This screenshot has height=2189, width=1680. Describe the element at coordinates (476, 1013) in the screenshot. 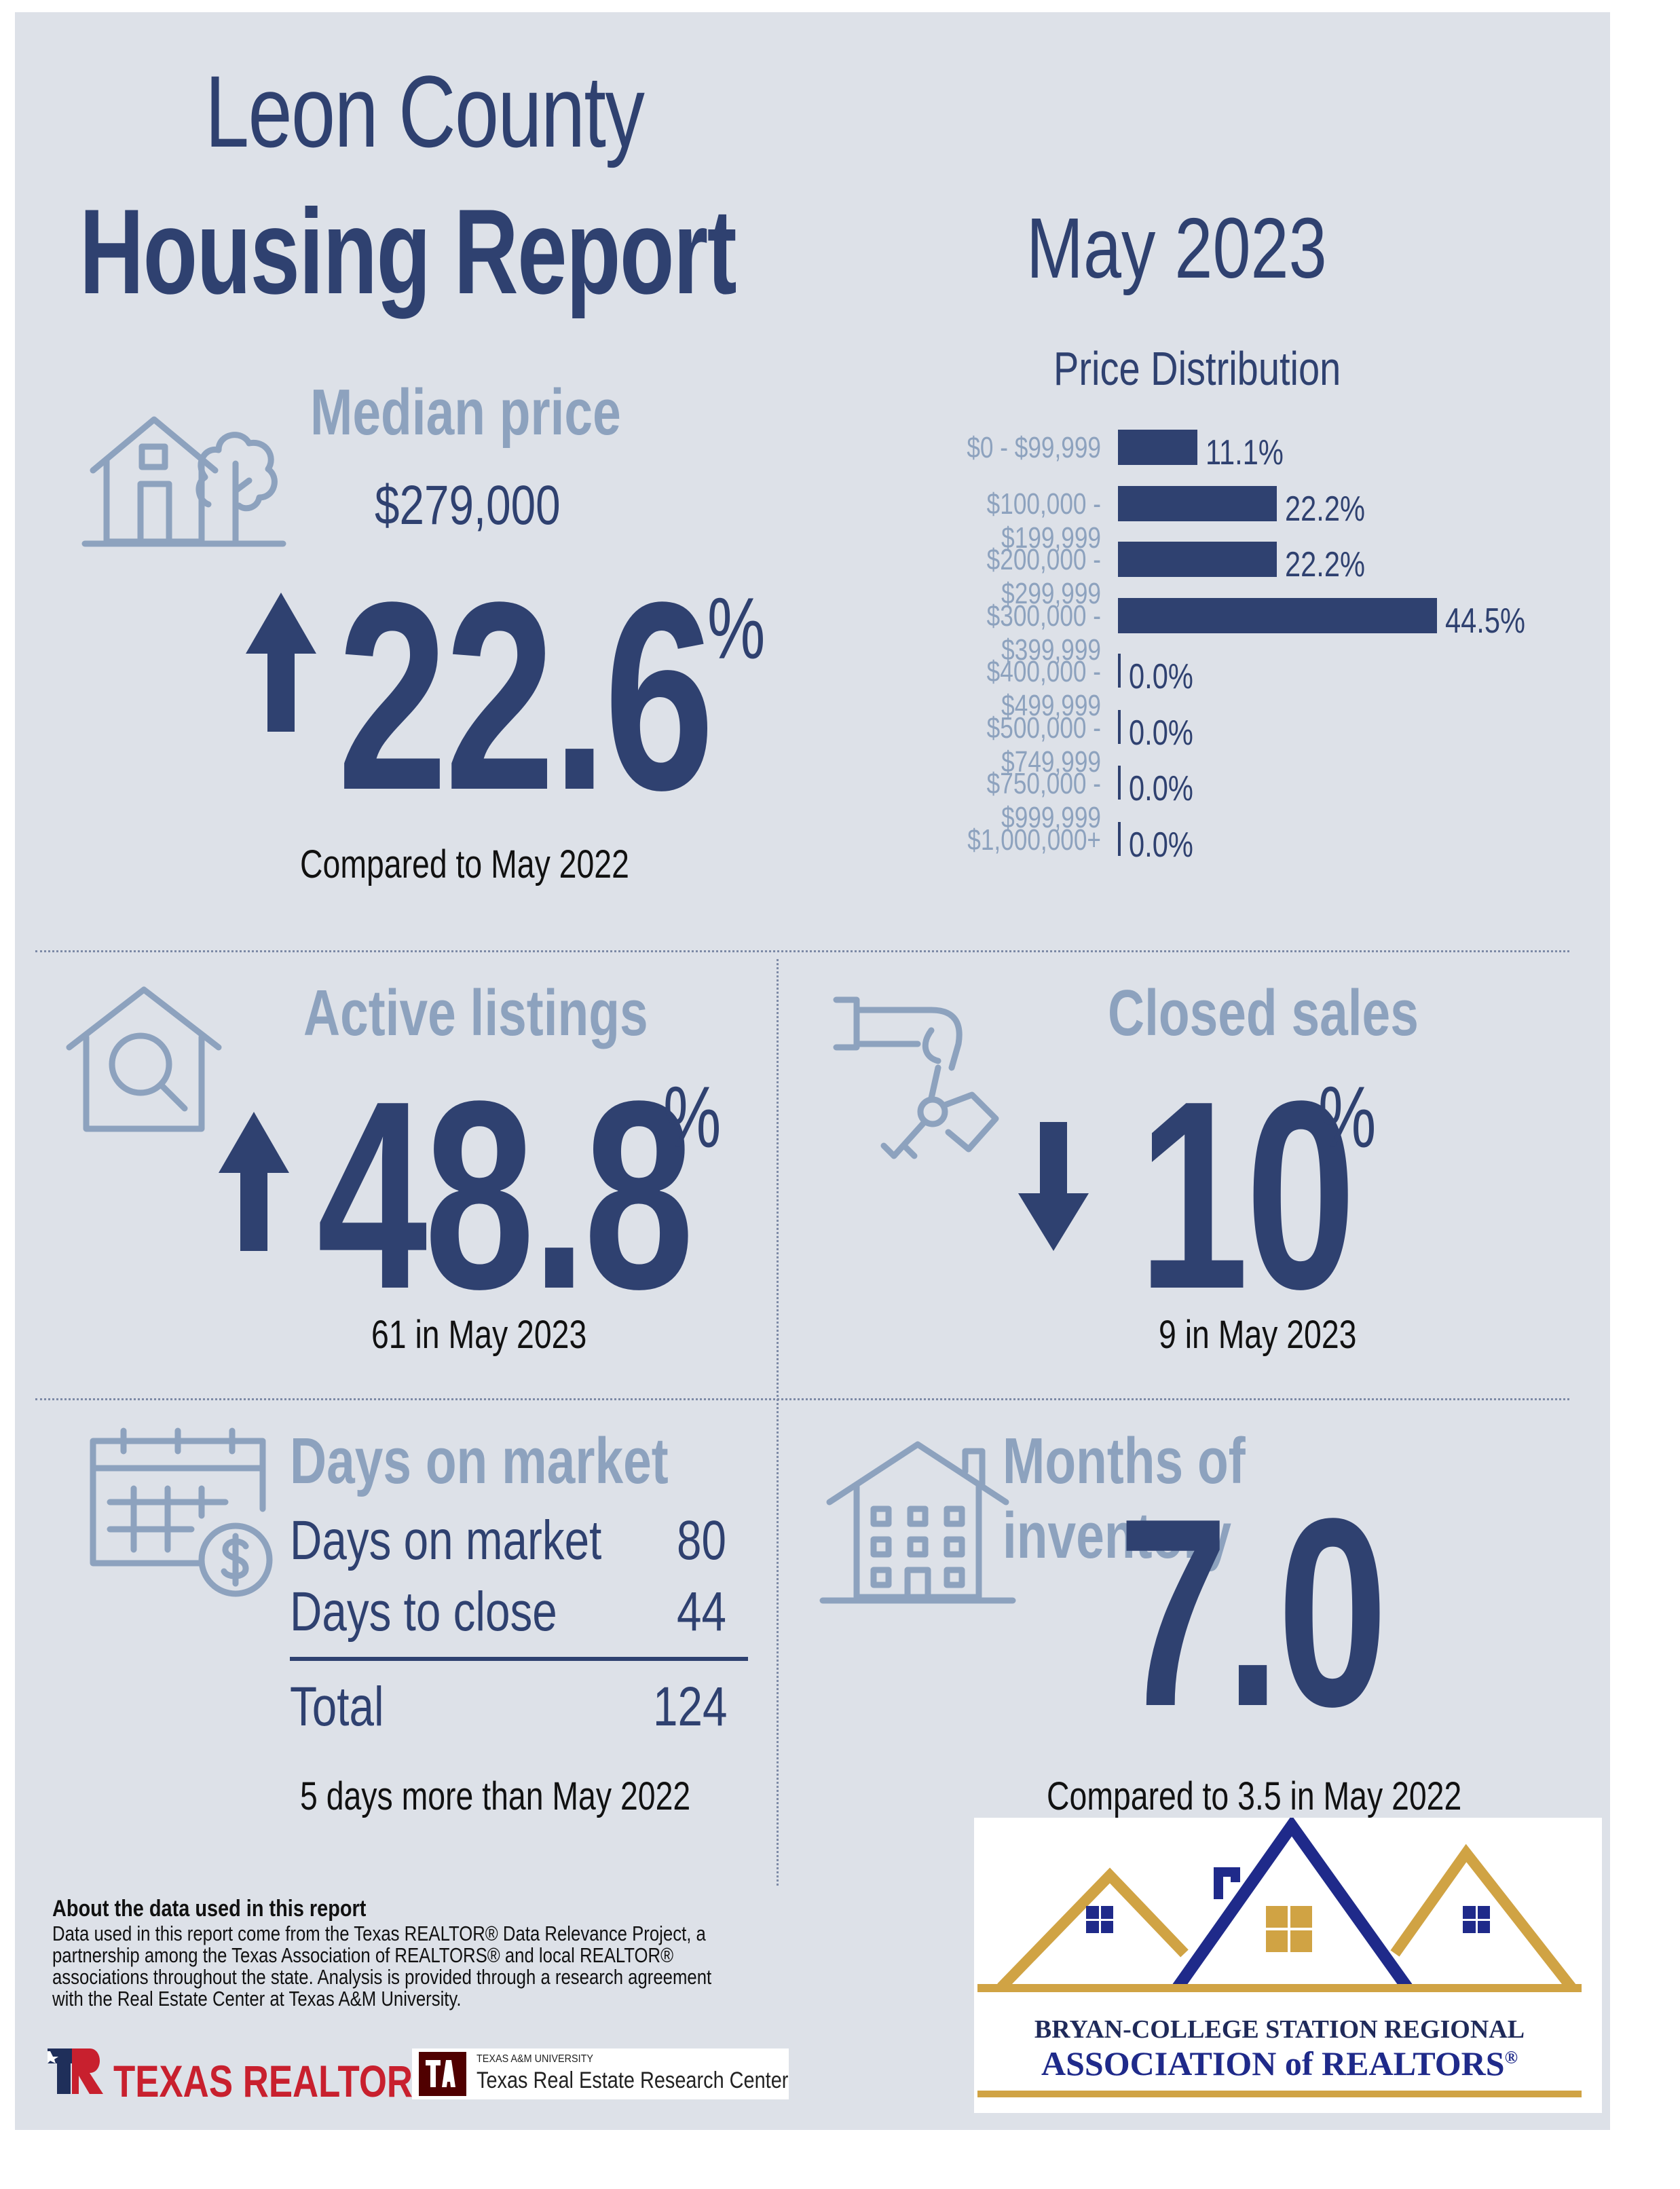

I see `active-listings-label: Active listings` at that location.